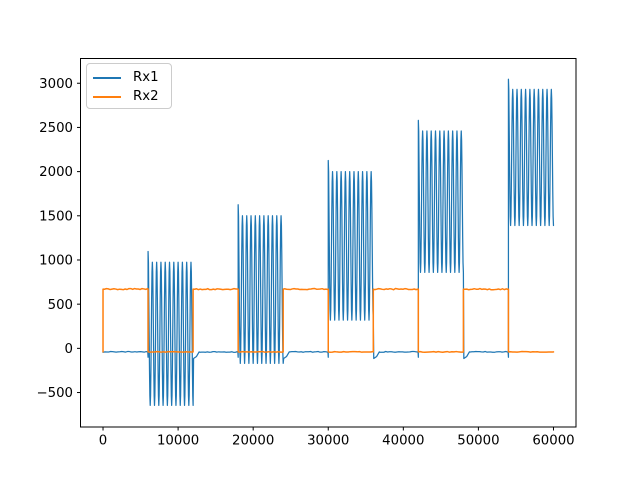 This screenshot has height=480, width=640. I want to click on y-tick-label: 2500, so click(56, 128).